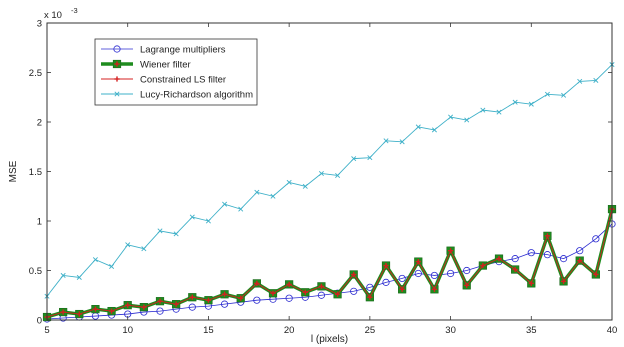 This screenshot has height=347, width=624. What do you see at coordinates (39, 222) in the screenshot?
I see `y-tick-label: 1` at bounding box center [39, 222].